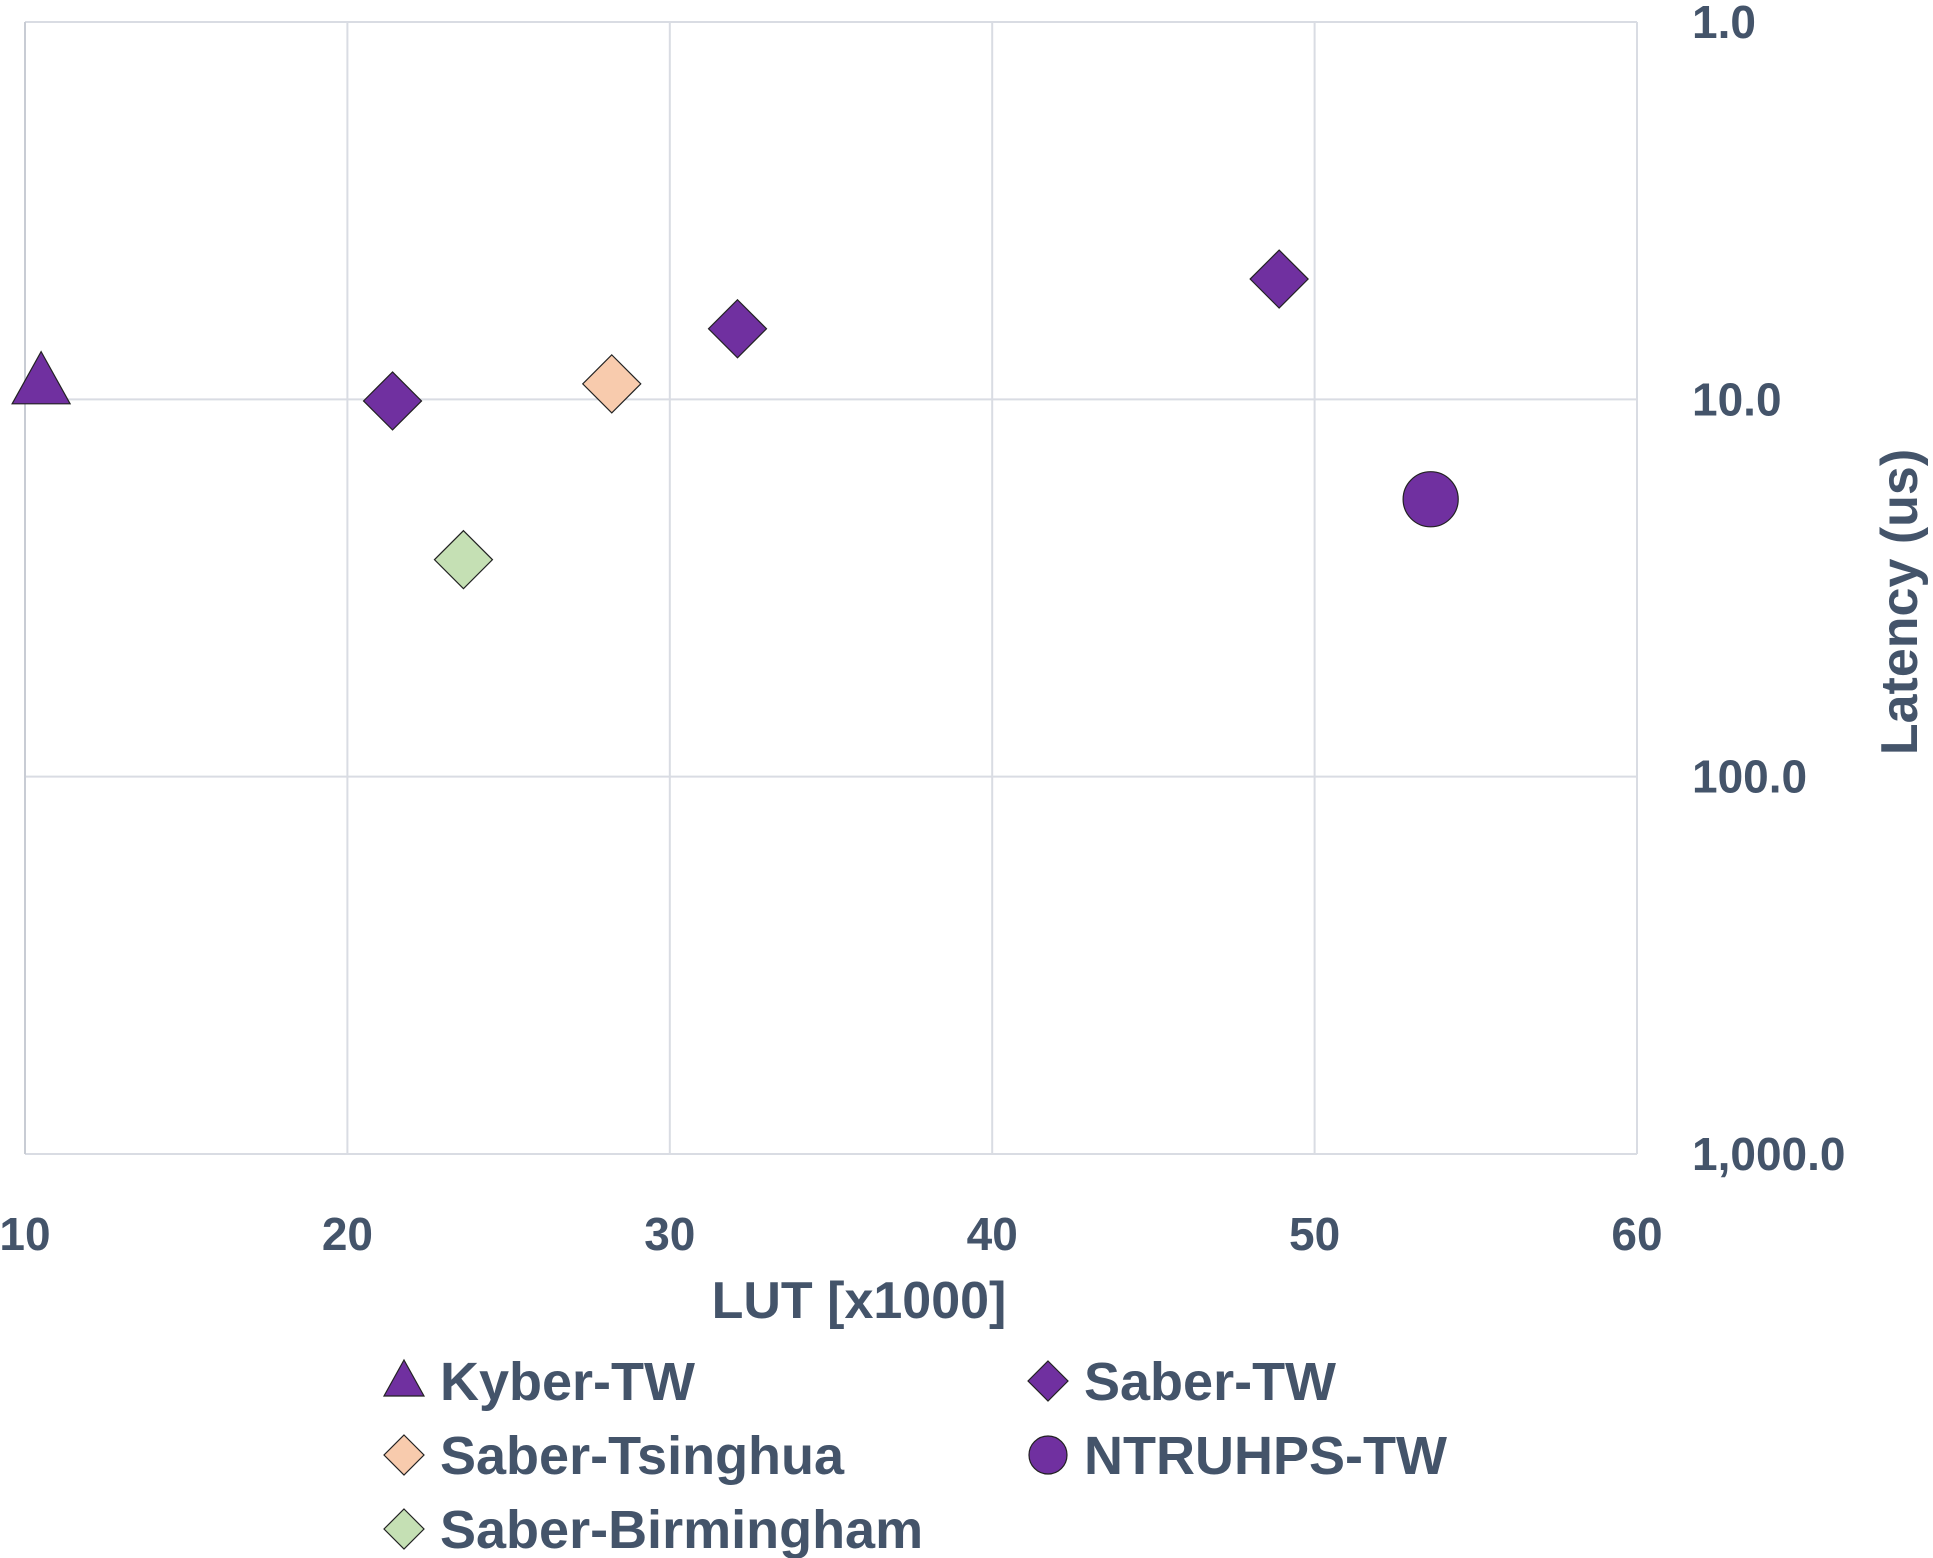 The height and width of the screenshot is (1558, 1933). What do you see at coordinates (859, 1301) in the screenshot?
I see `x-axis-title: LUT [x1000]` at bounding box center [859, 1301].